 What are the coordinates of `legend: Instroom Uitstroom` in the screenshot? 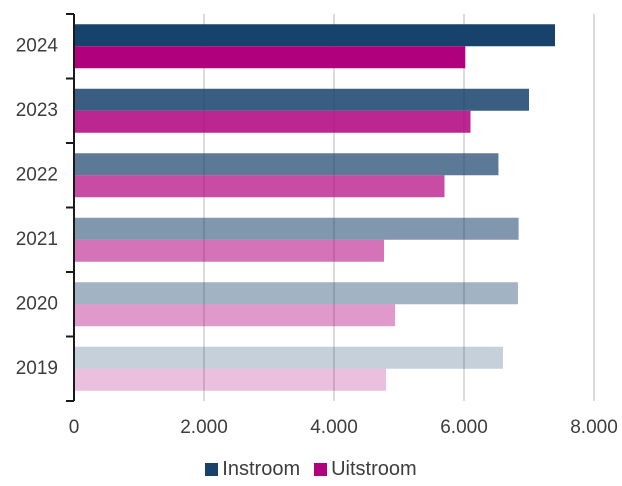 It's located at (311, 469).